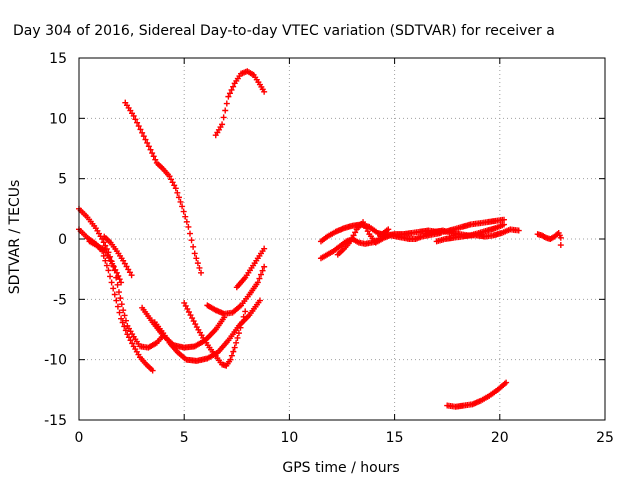  I want to click on y-tick-label: 5, so click(62, 180).